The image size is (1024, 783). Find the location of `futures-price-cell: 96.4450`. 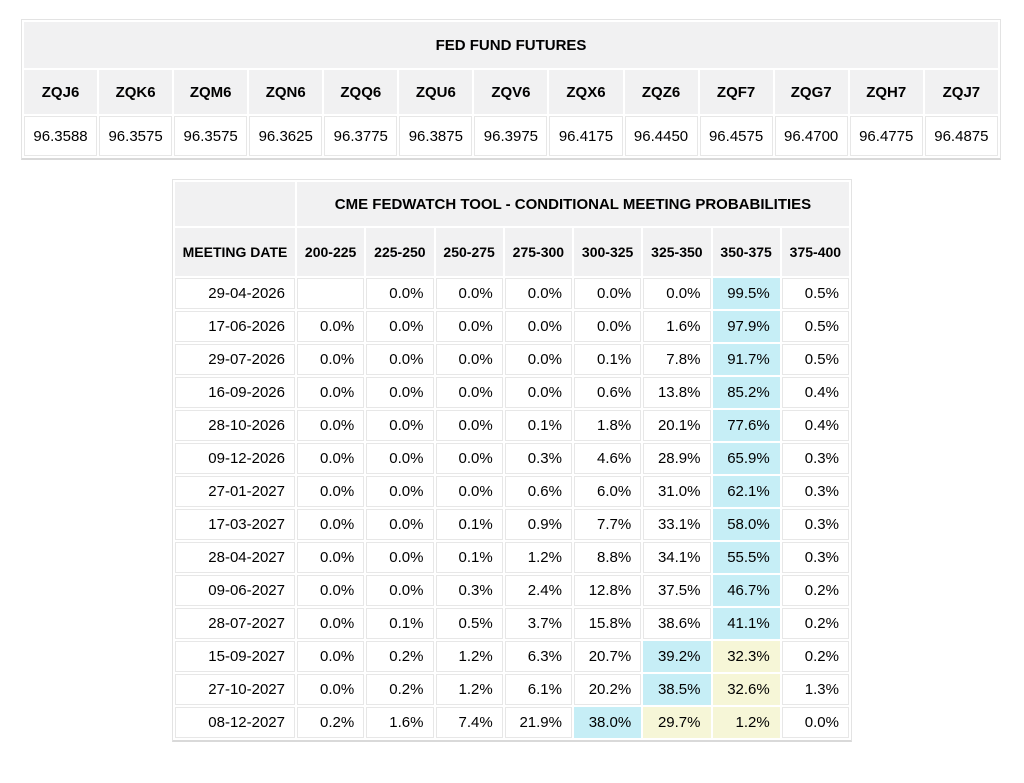

futures-price-cell: 96.4450 is located at coordinates (661, 136).